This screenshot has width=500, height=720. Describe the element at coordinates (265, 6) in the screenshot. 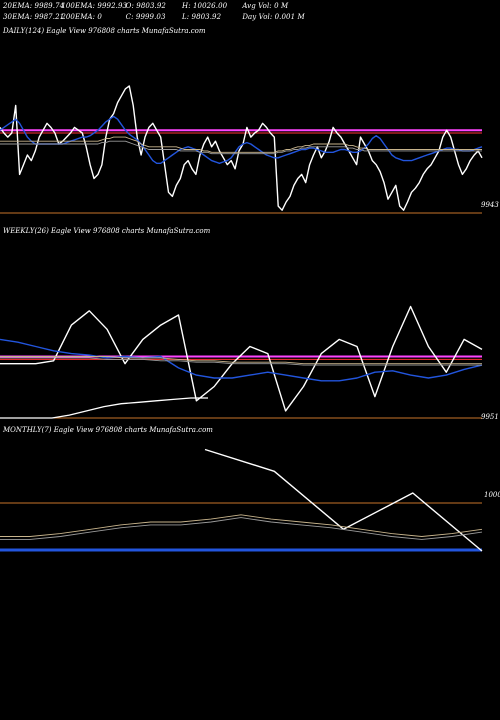

I see `avg-vol-value: Avg Vol: 0 M` at that location.